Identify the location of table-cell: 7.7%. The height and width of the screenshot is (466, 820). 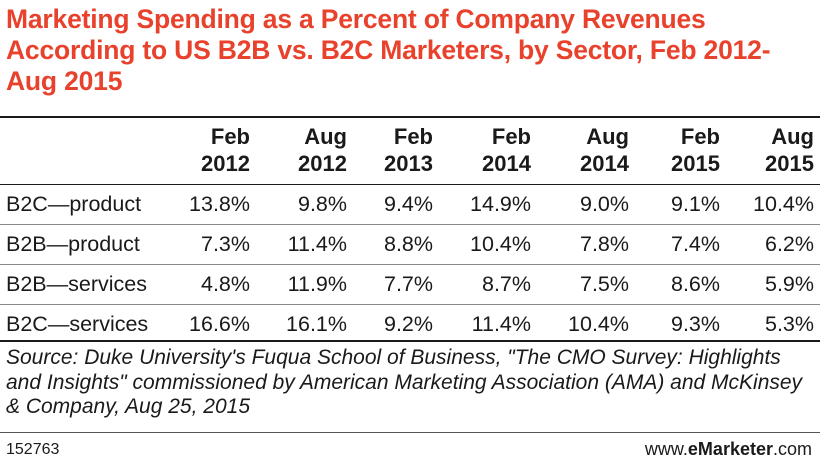
(396, 284).